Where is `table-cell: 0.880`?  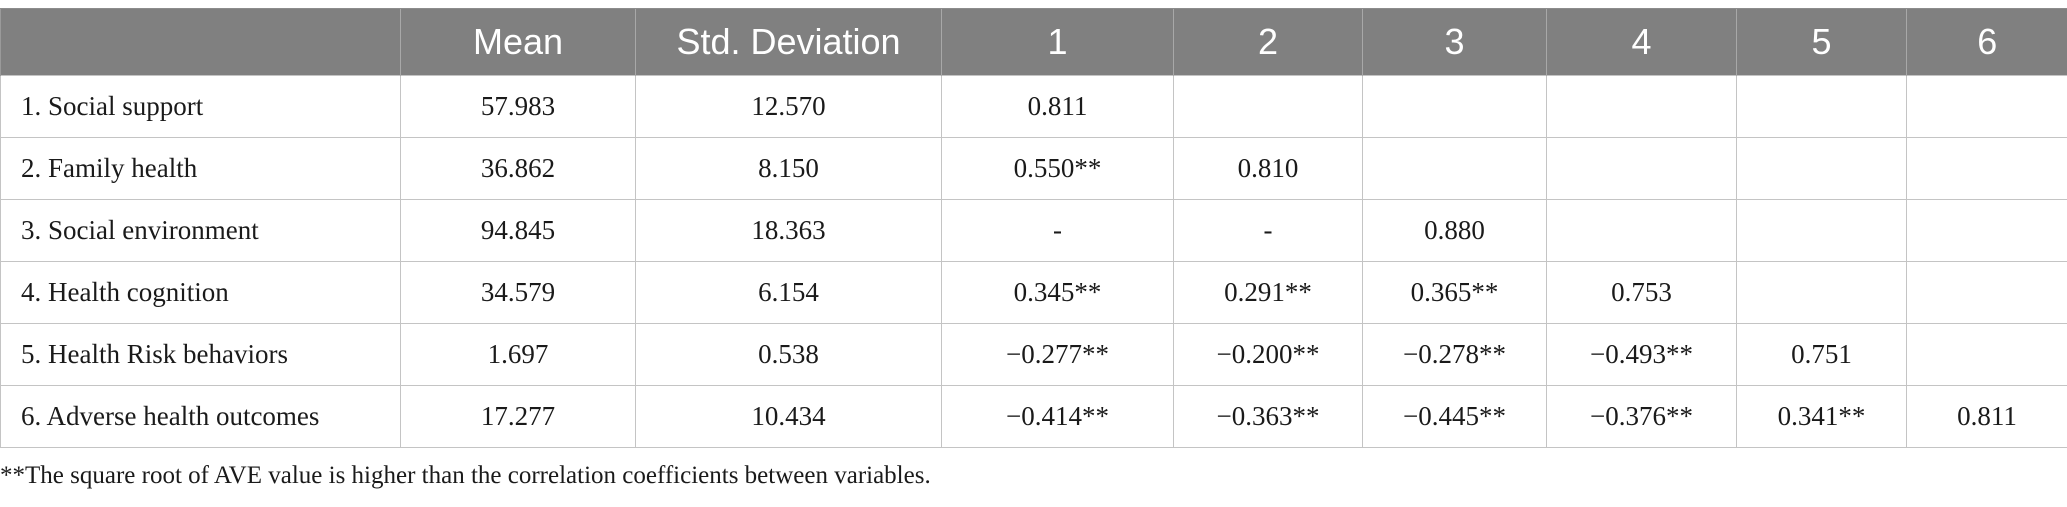 table-cell: 0.880 is located at coordinates (1454, 230).